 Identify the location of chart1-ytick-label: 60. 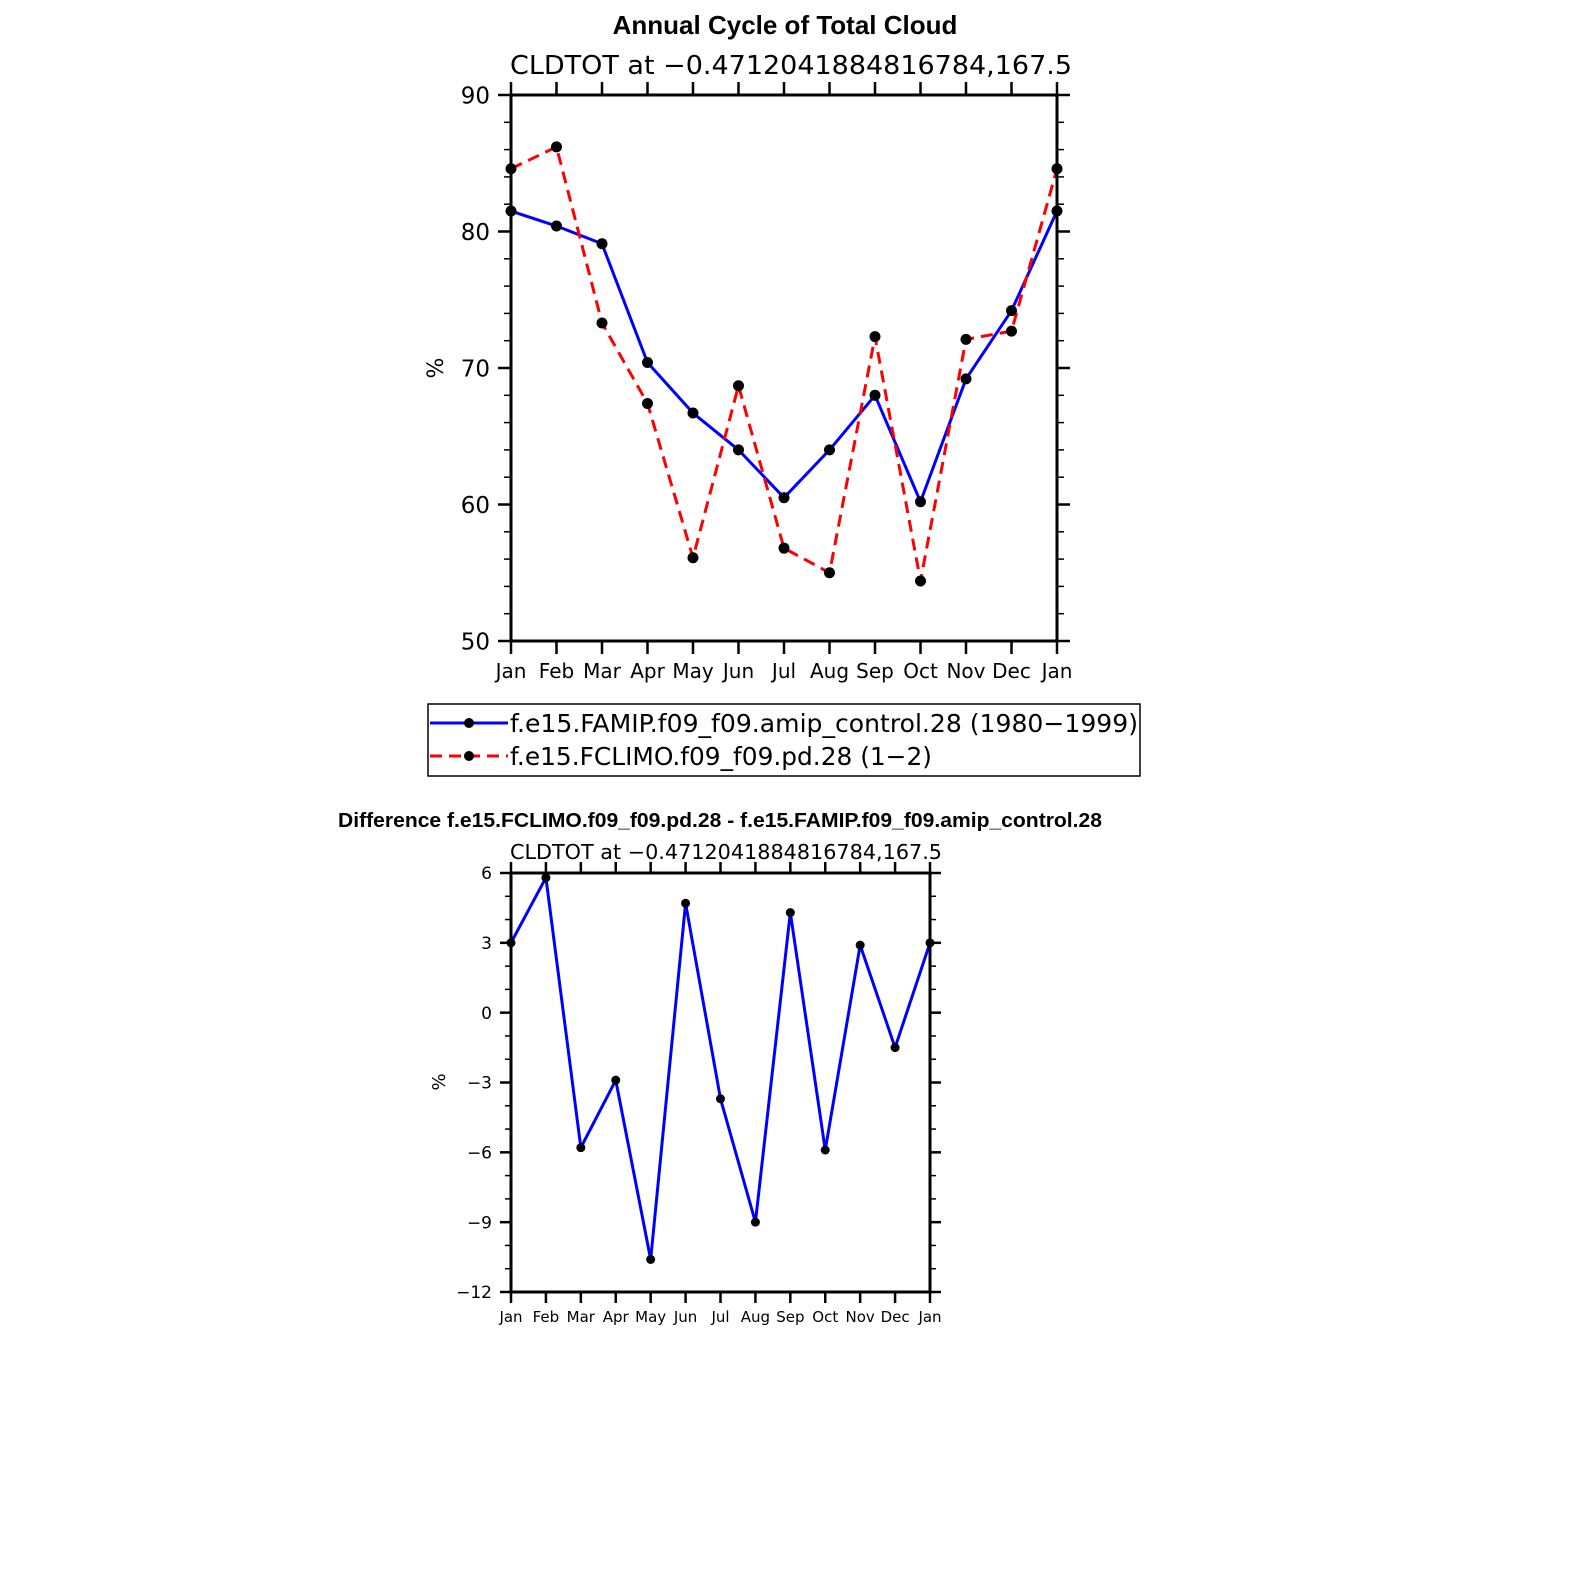
(475, 506).